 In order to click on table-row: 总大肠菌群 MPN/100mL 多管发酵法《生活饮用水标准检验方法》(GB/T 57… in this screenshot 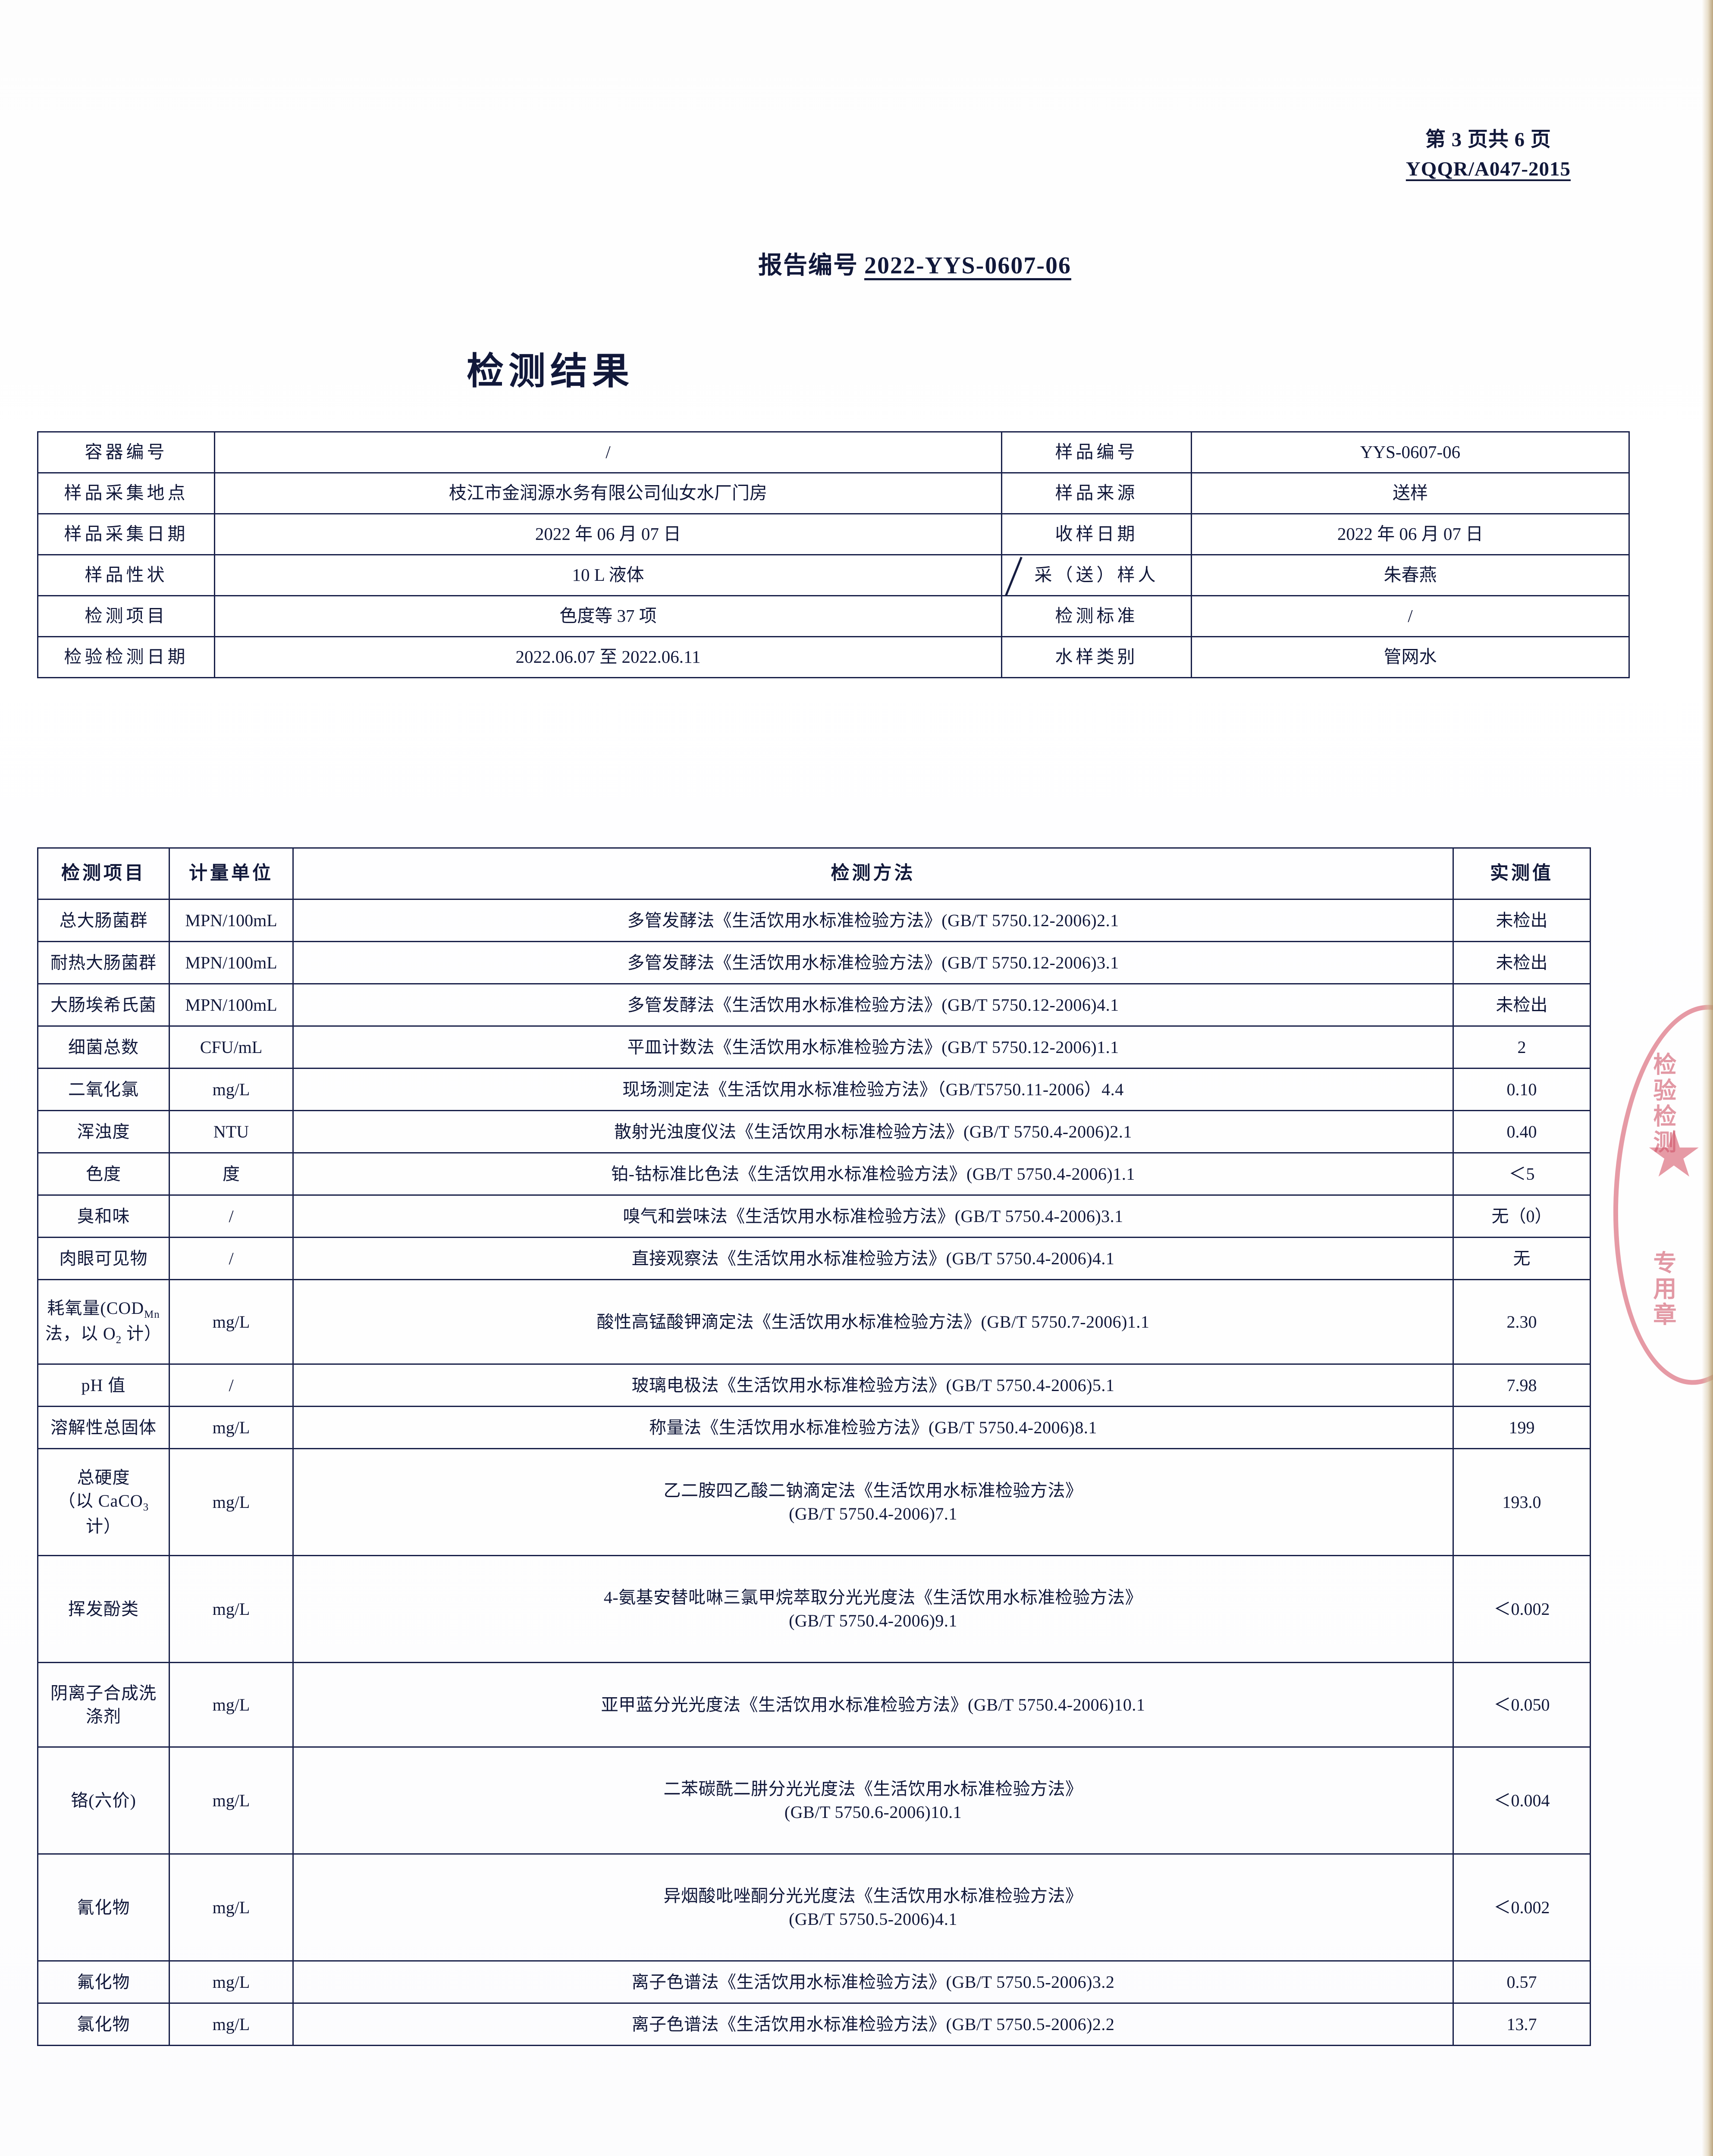, I will do `click(814, 920)`.